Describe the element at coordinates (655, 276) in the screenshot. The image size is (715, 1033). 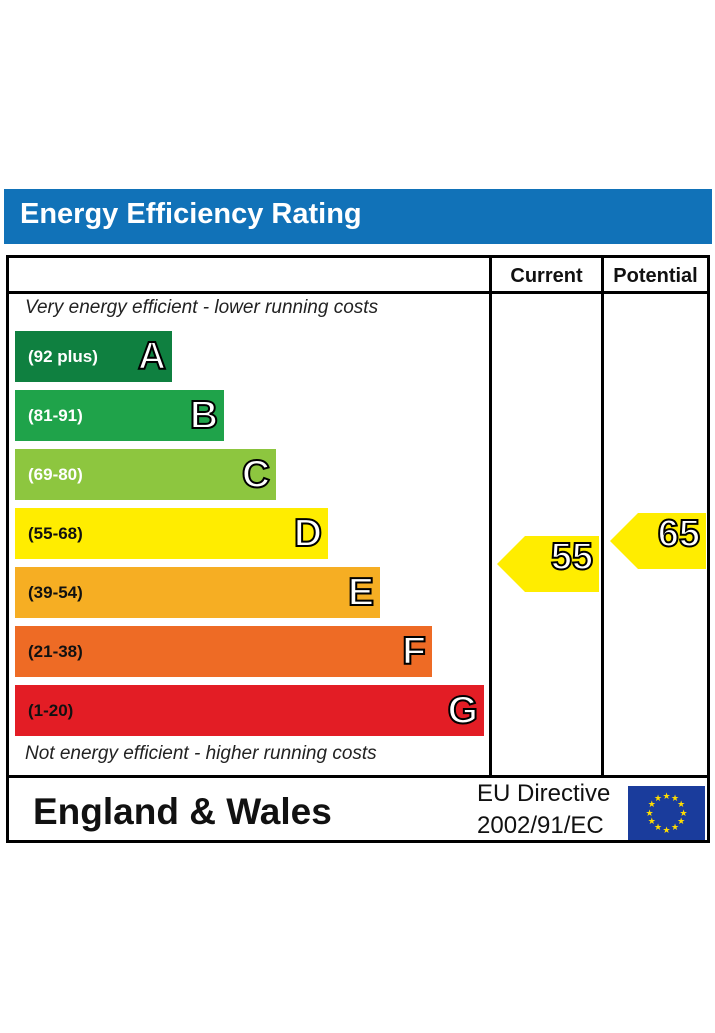
I see `potential-column-header: Potential` at that location.